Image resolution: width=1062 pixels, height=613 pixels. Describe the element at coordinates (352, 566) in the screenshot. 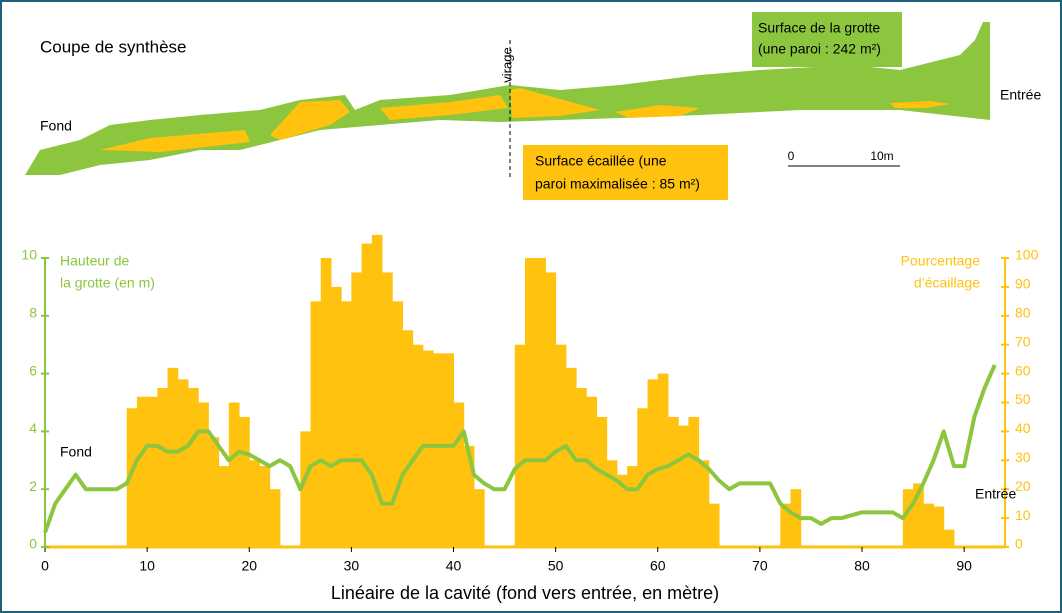

I see `x-tick-label: 30` at that location.